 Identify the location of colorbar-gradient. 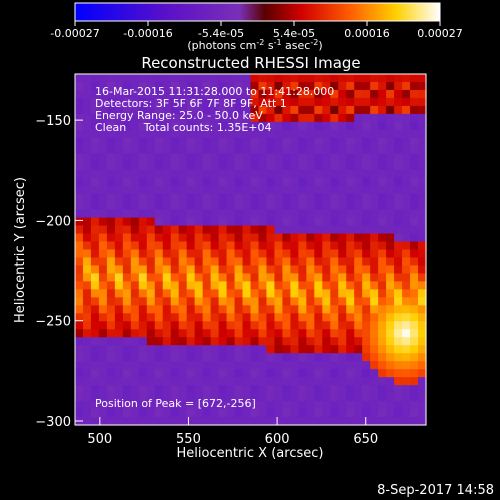
(257, 12).